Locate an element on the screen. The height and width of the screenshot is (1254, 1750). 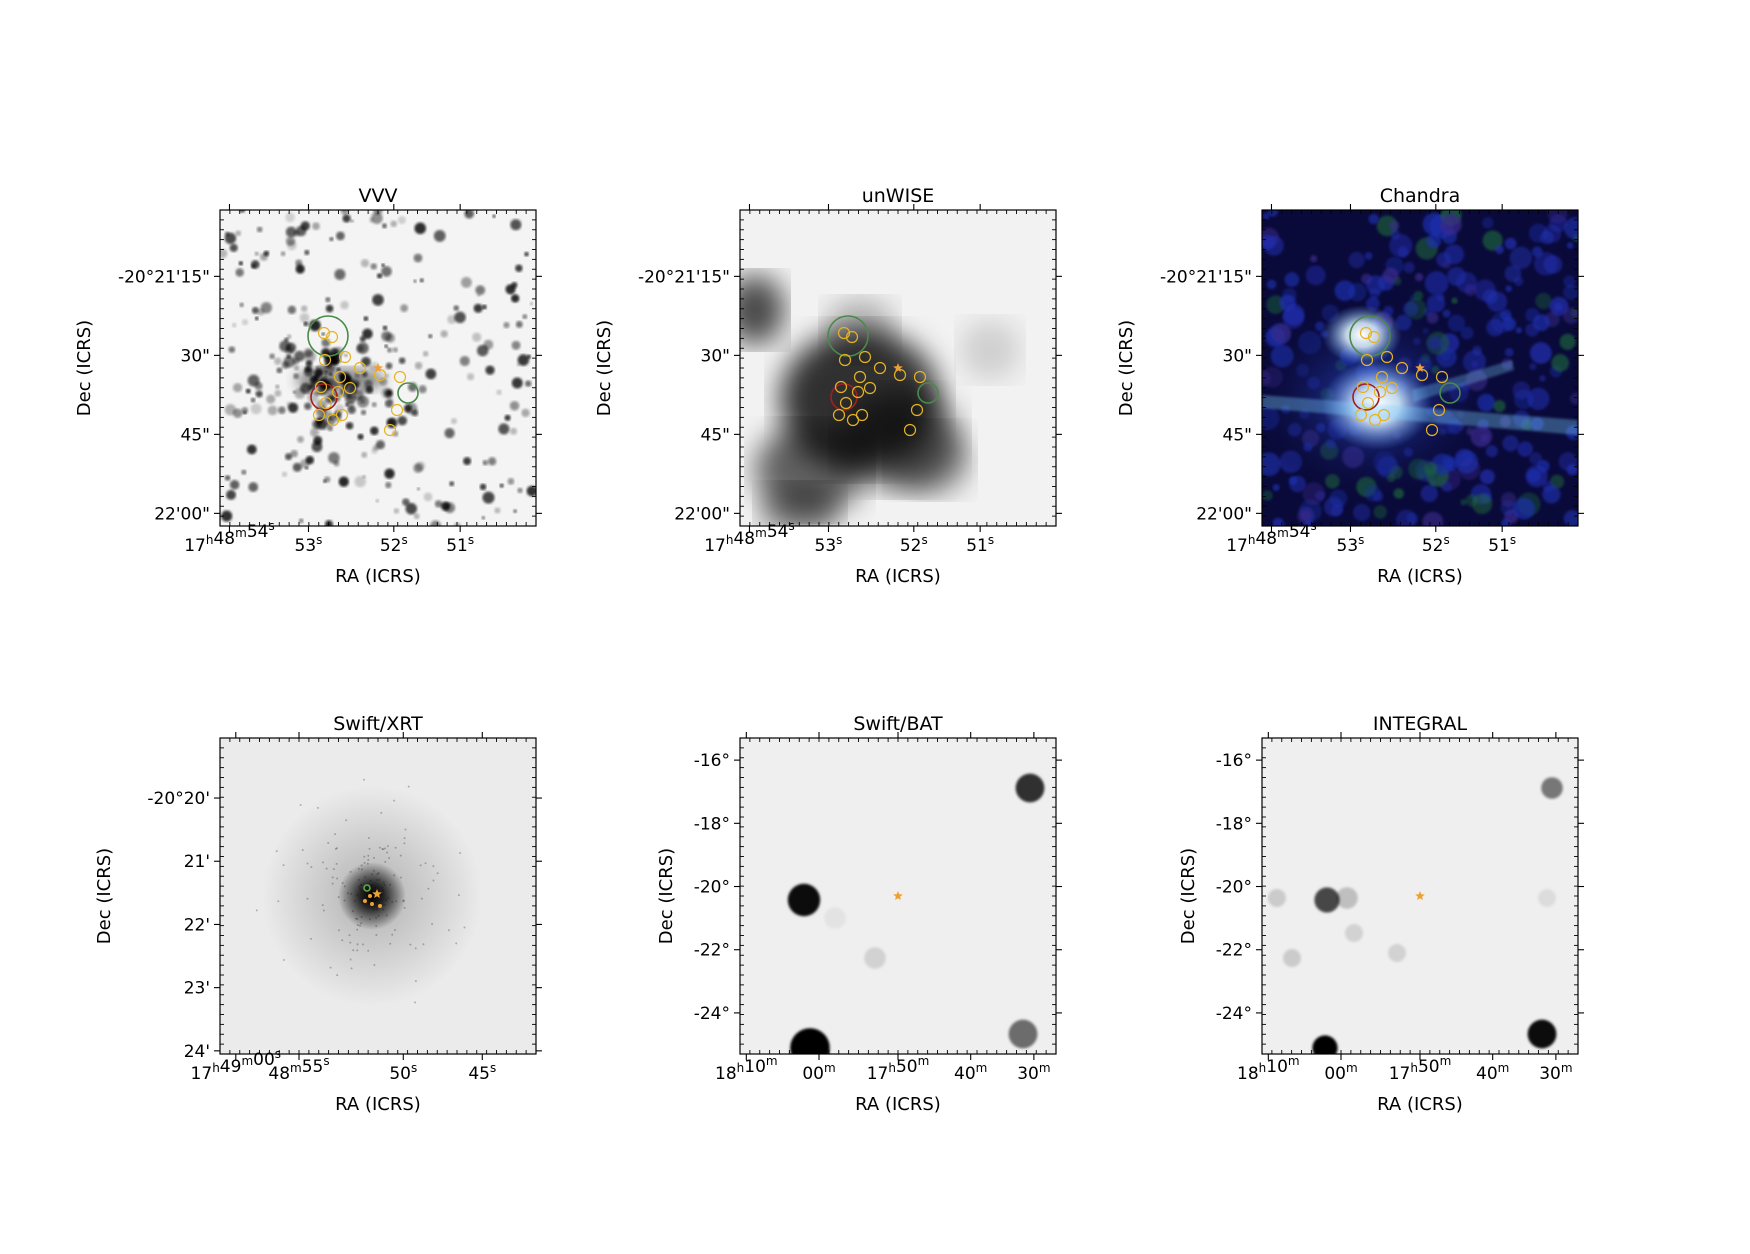
y-tick-label: -24° is located at coordinates (1234, 1014).